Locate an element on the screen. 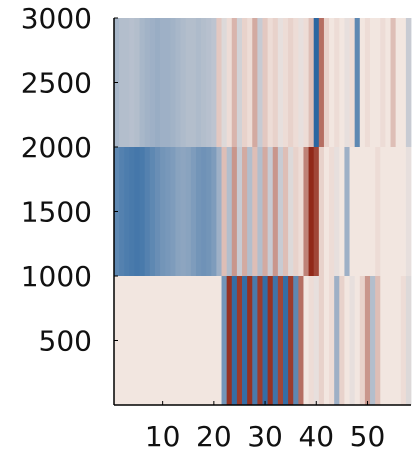 Image resolution: width=414 pixels, height=451 pixels. x-tick-label: 40 is located at coordinates (316, 435).